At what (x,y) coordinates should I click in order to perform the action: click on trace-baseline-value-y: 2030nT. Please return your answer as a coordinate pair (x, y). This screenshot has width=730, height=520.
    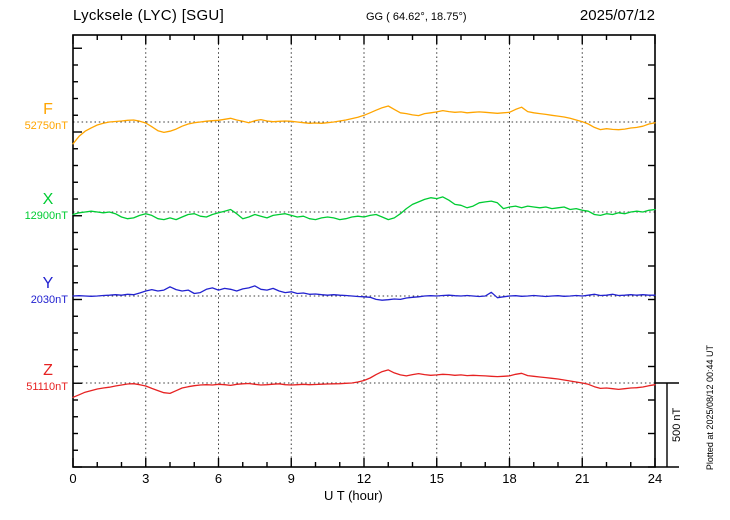
    Looking at the image, I should click on (49, 300).